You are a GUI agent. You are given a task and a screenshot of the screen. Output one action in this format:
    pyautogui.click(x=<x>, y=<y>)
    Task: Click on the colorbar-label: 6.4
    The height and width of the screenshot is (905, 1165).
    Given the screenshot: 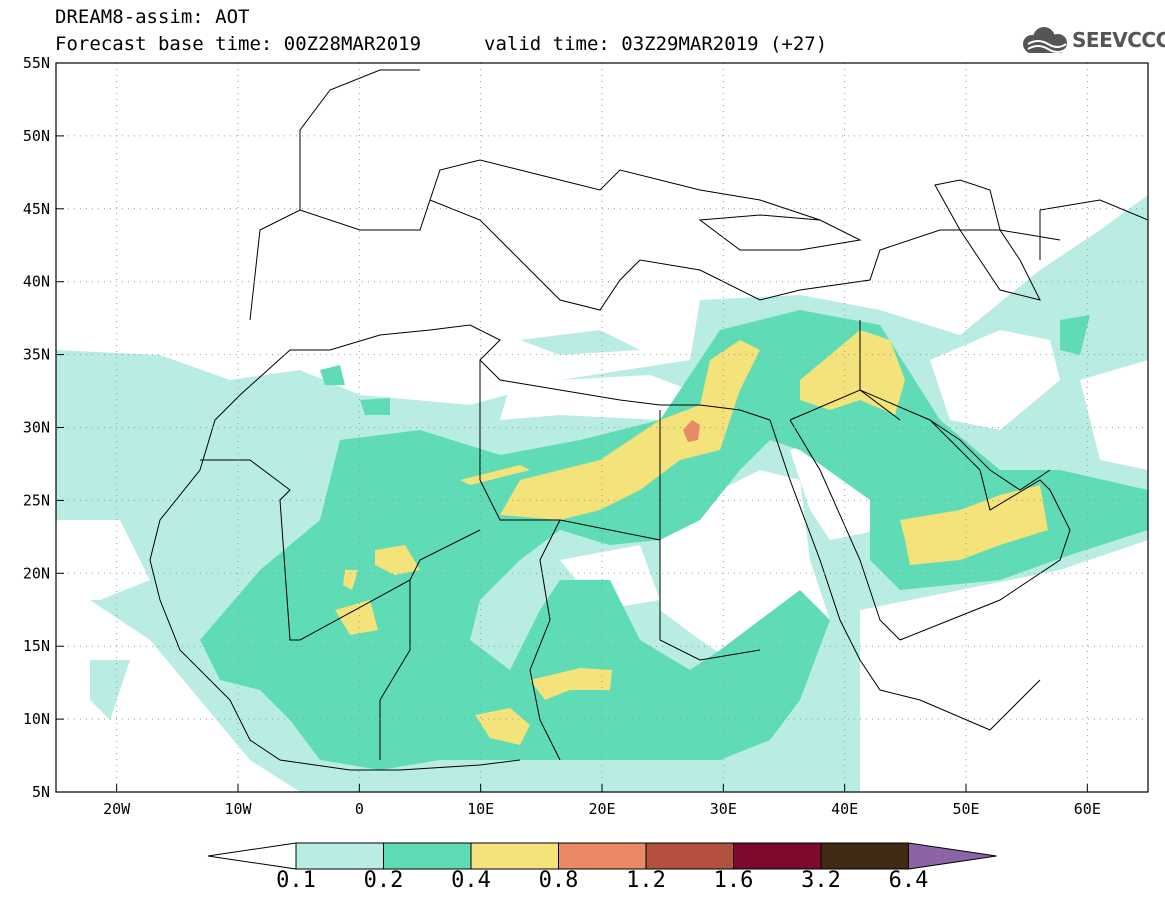 What is the action you would take?
    pyautogui.click(x=908, y=880)
    